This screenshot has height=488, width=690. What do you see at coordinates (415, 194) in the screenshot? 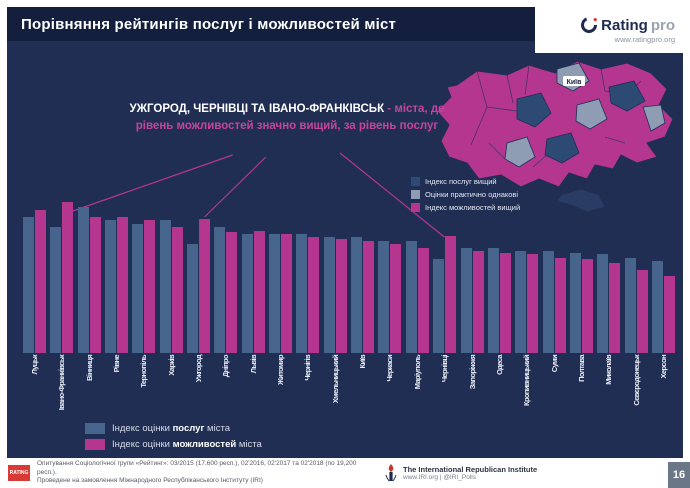
I see `legend-swatch-equal` at bounding box center [415, 194].